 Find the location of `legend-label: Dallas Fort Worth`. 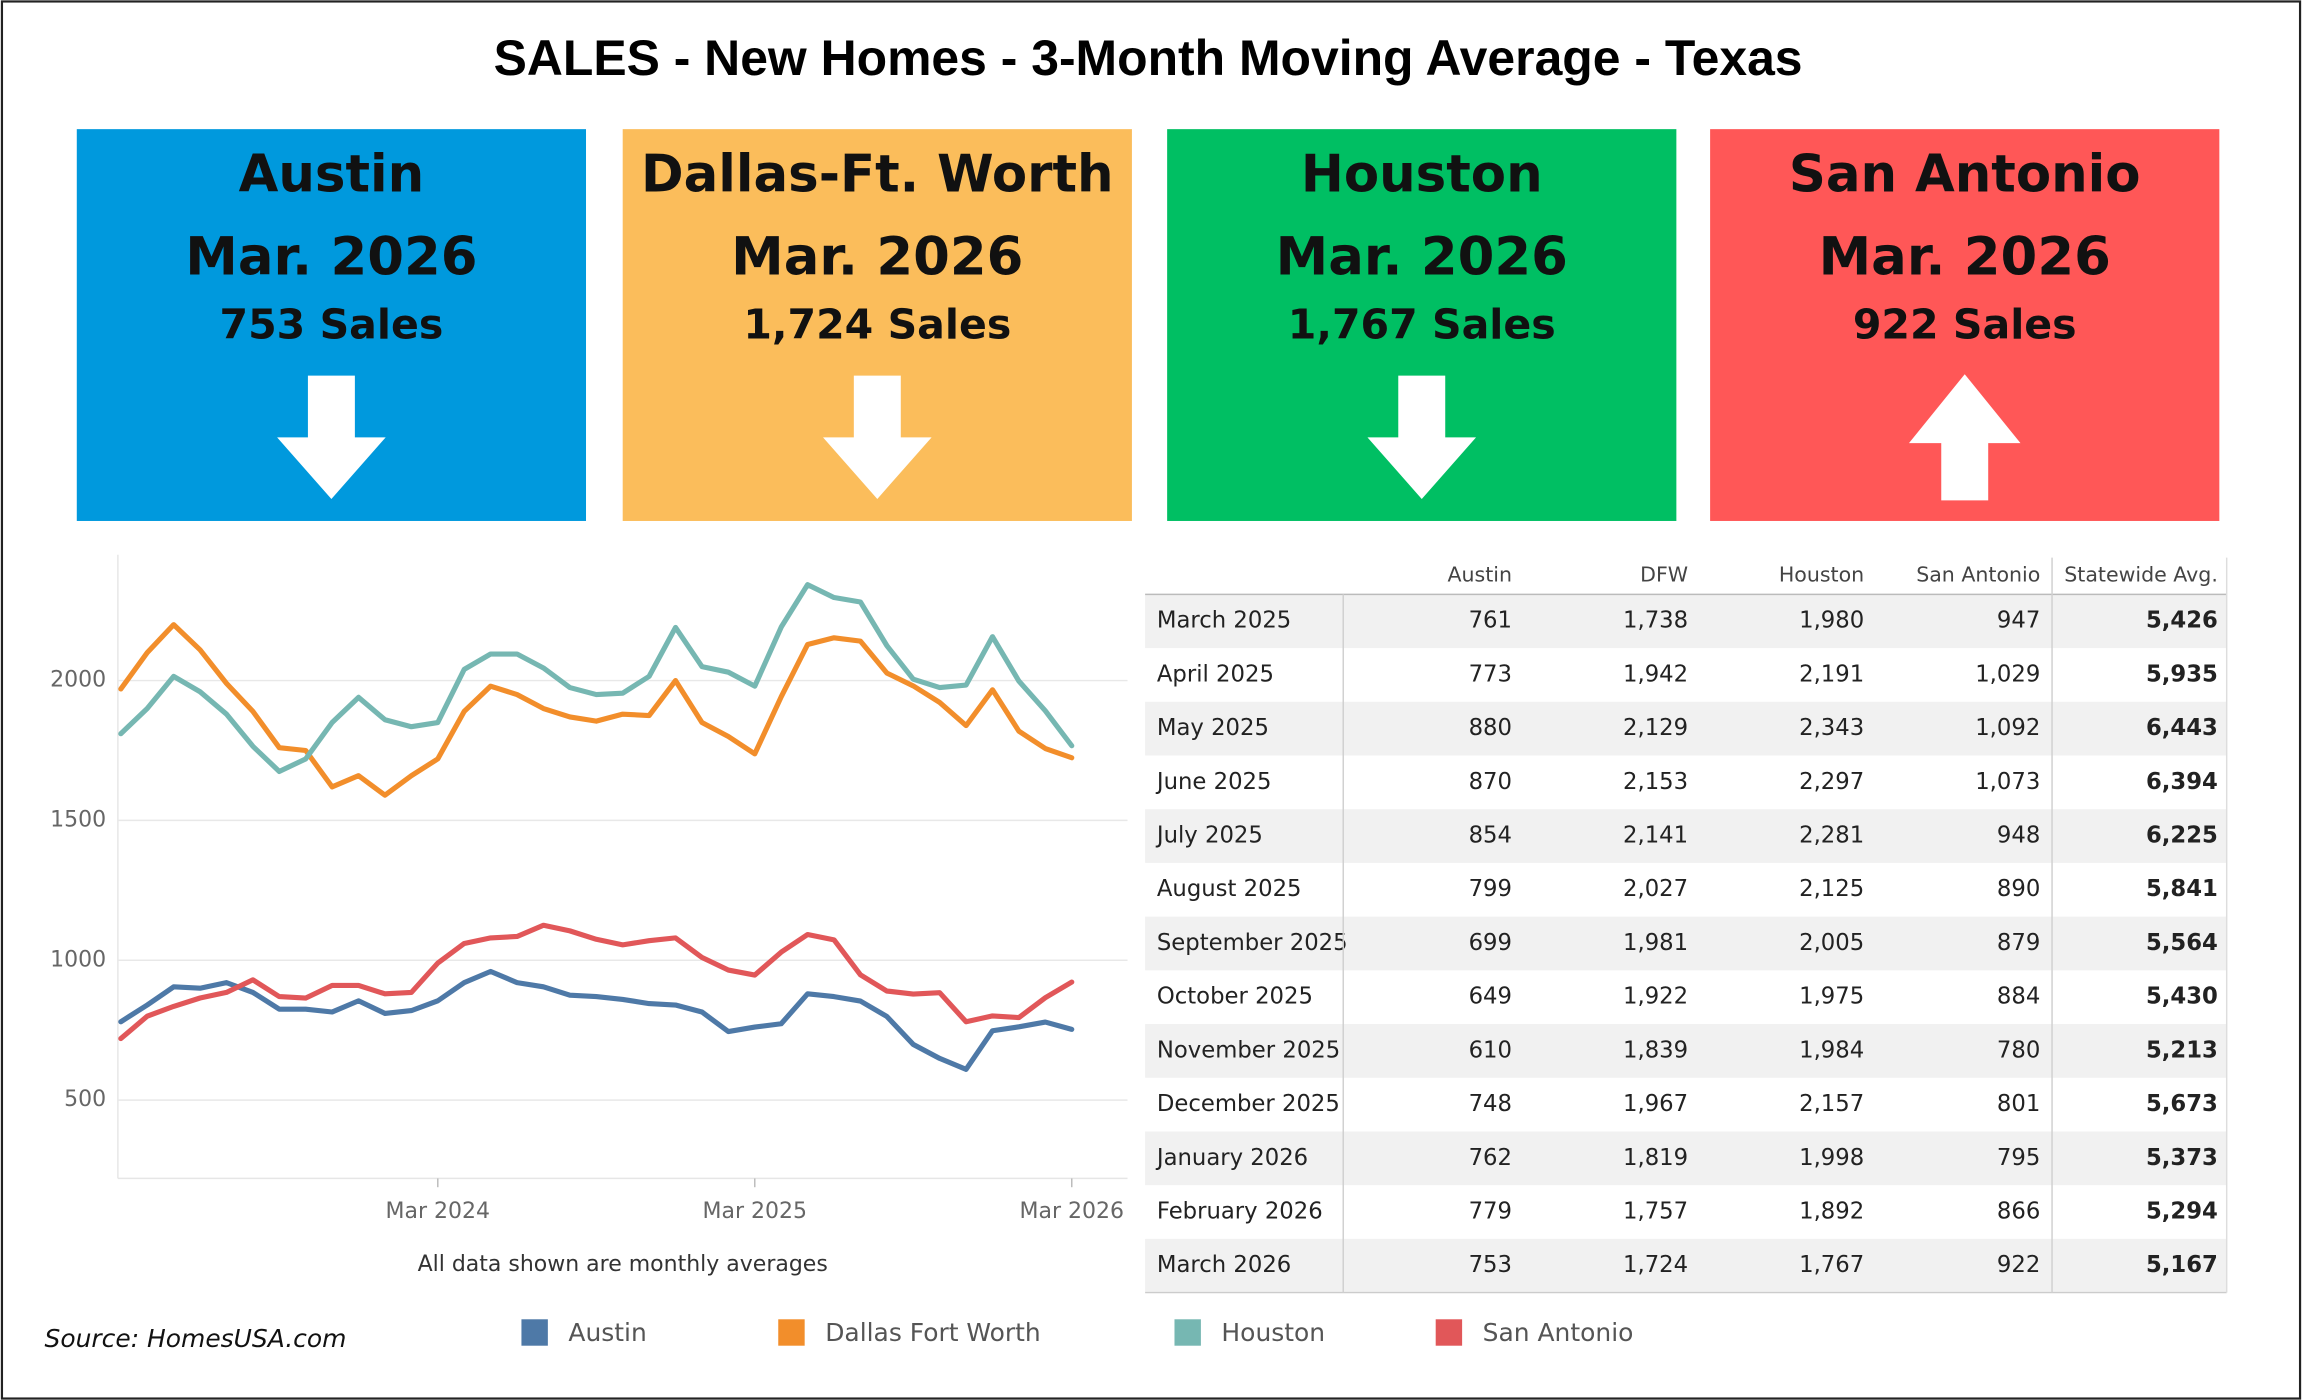

legend-label: Dallas Fort Worth is located at coordinates (933, 1332).